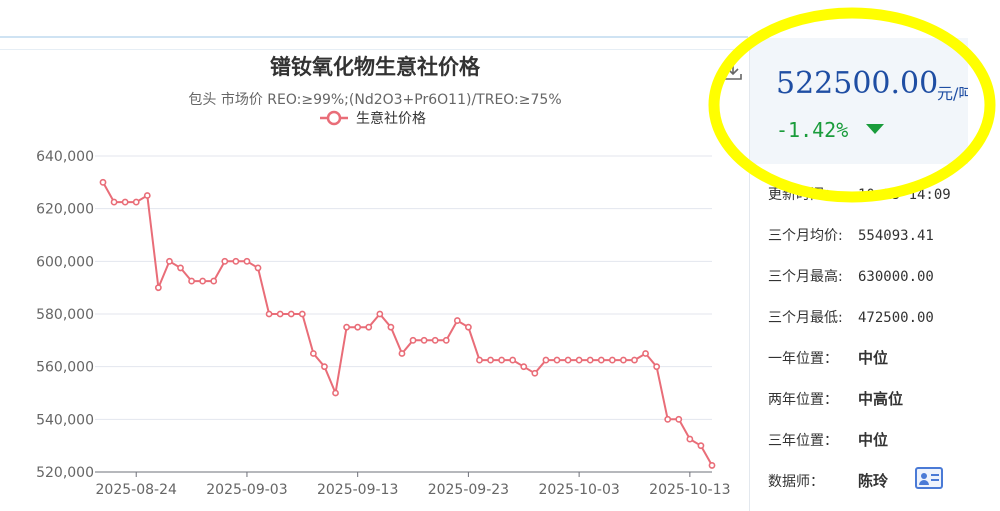 The height and width of the screenshot is (511, 1000). What do you see at coordinates (733, 71) in the screenshot?
I see `download-icon` at bounding box center [733, 71].